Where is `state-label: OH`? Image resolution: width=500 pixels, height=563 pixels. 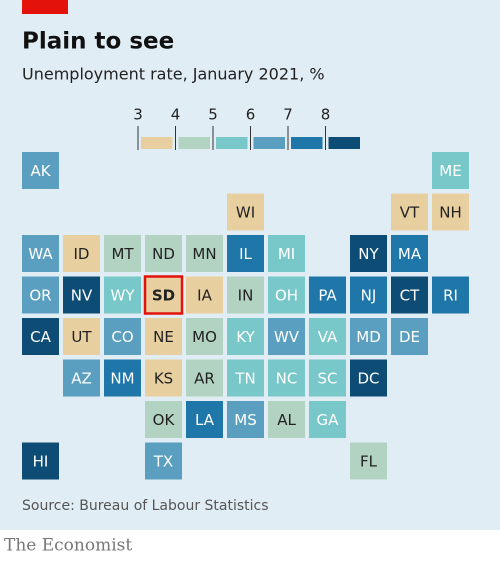
state-label: OH is located at coordinates (286, 296).